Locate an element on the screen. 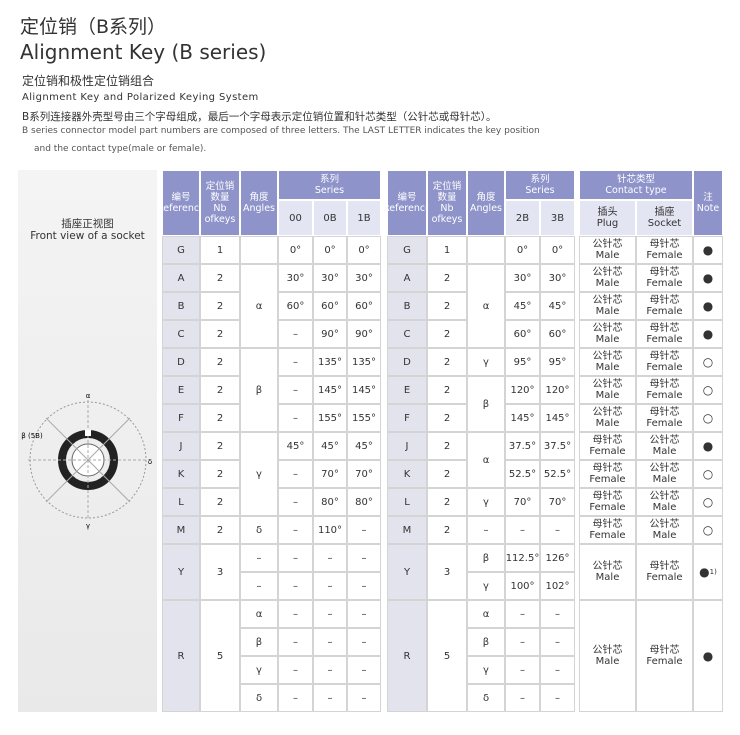  reference: J is located at coordinates (407, 446).